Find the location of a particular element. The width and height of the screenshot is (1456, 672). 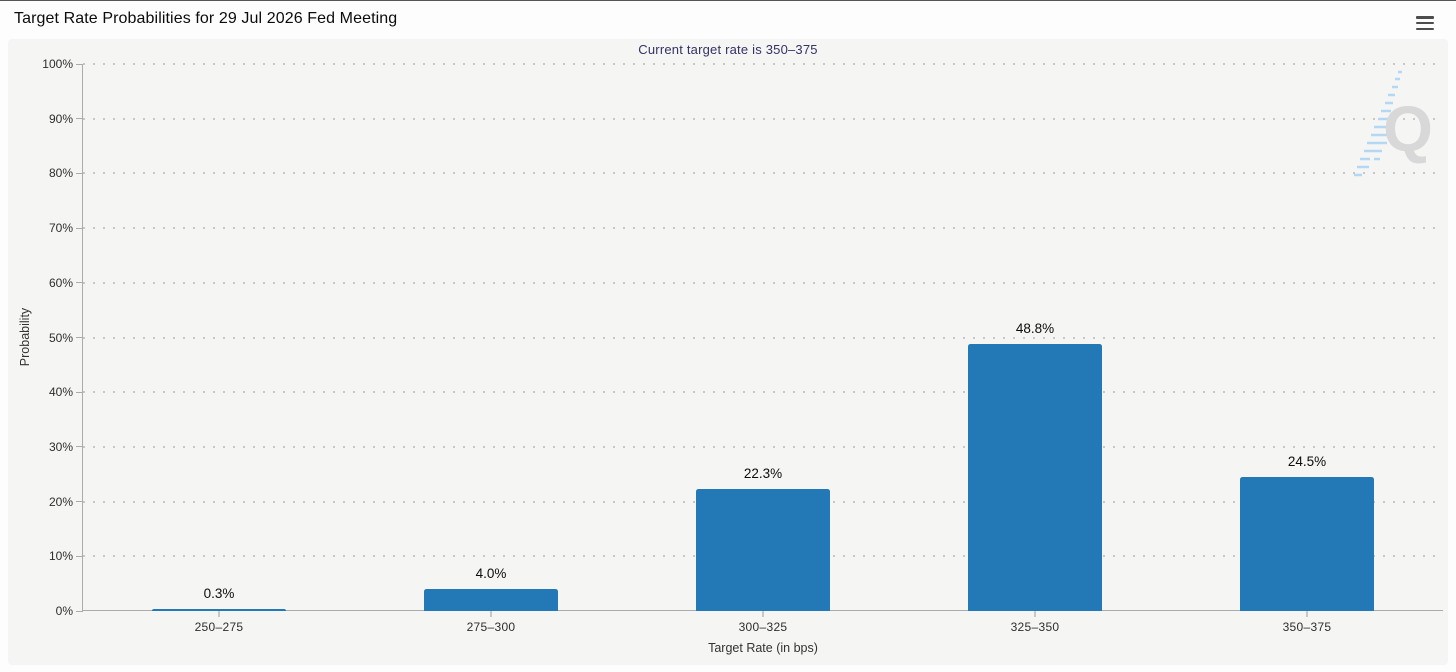

gridline-30pct is located at coordinates (763, 446).